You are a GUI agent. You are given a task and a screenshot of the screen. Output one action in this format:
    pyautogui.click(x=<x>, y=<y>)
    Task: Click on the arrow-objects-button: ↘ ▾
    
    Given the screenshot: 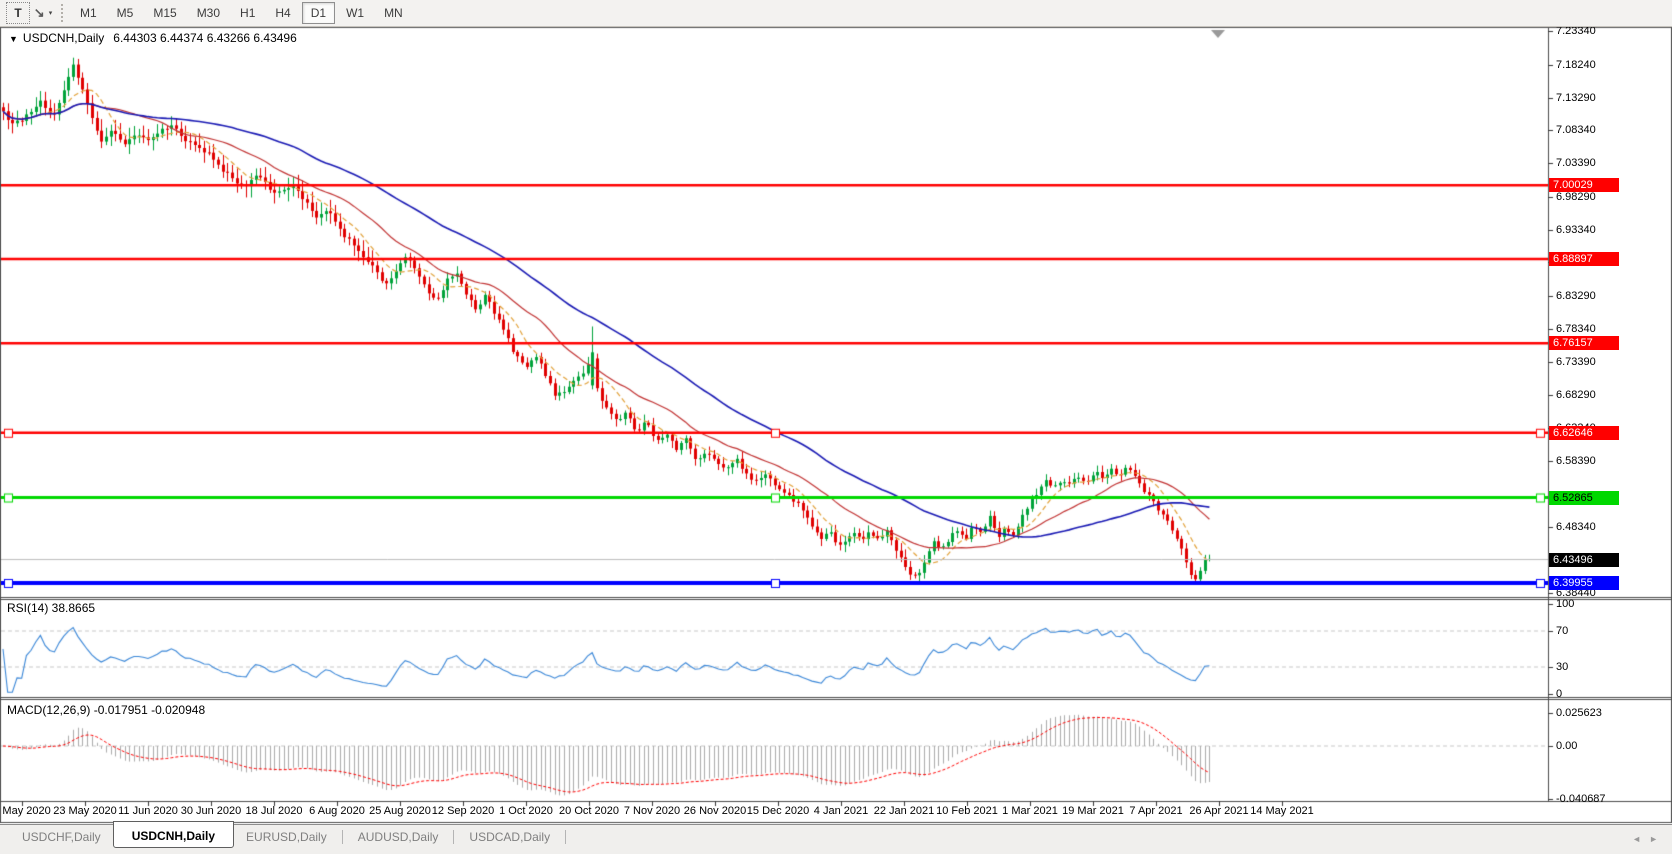 What is the action you would take?
    pyautogui.click(x=43, y=13)
    